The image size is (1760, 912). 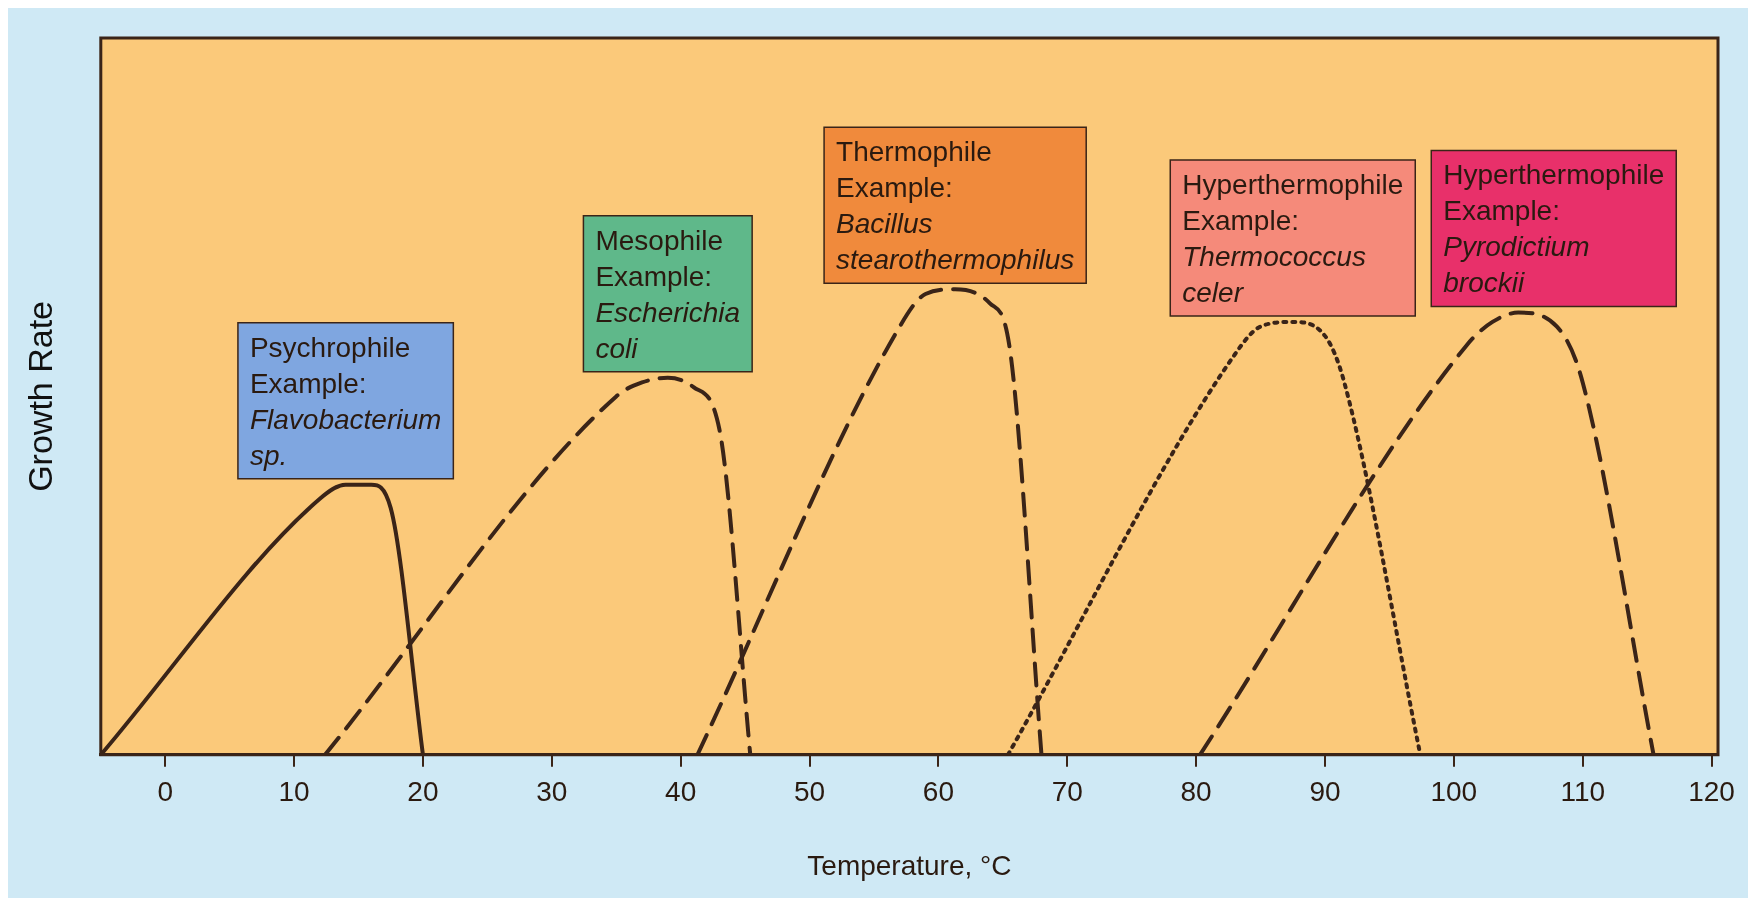 What do you see at coordinates (1196, 792) in the screenshot?
I see `x-tick-label: 80` at bounding box center [1196, 792].